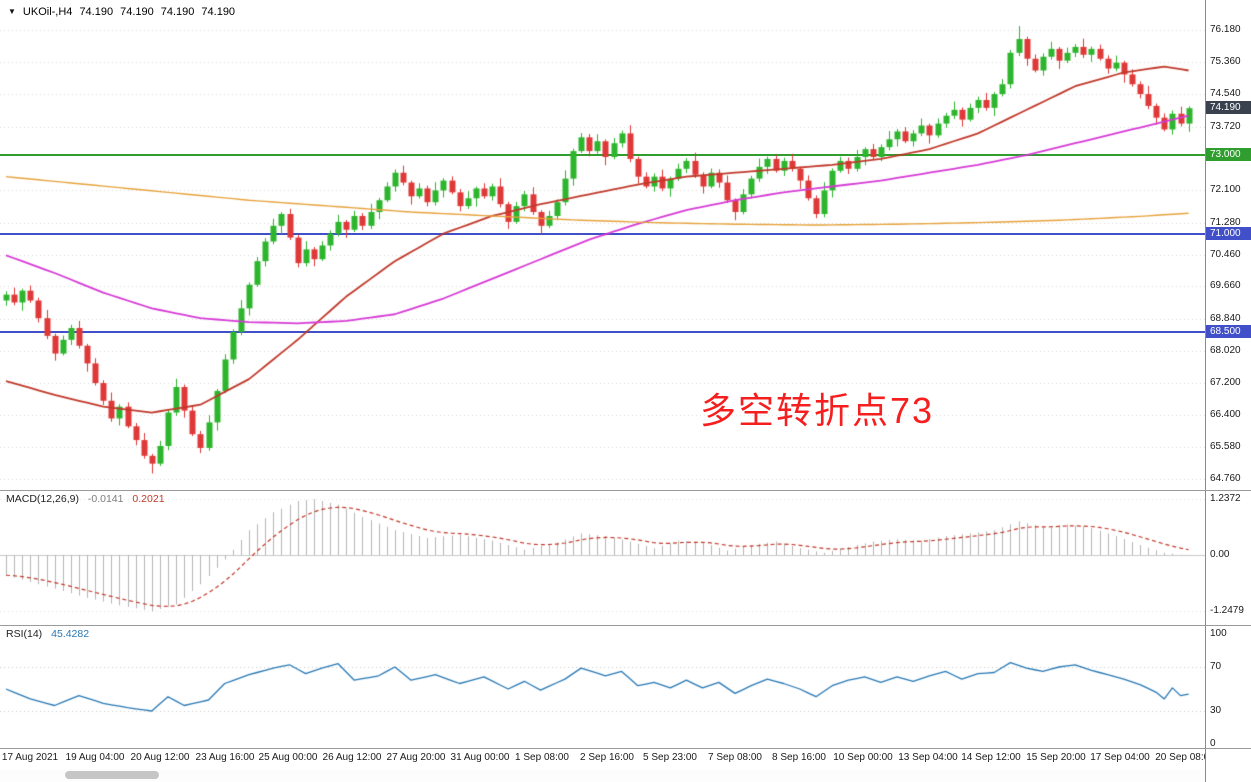 This screenshot has width=1251, height=782. Describe the element at coordinates (24, 634) in the screenshot. I see `rsi-name: RSI(14)` at that location.